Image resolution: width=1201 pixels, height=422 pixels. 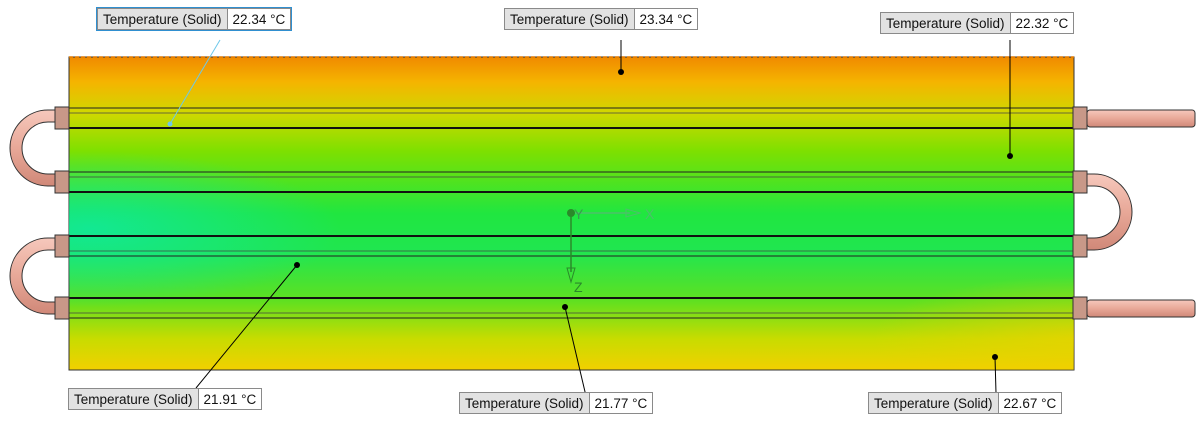 What do you see at coordinates (621, 403) in the screenshot?
I see `probe-value: 21.77 °C` at bounding box center [621, 403].